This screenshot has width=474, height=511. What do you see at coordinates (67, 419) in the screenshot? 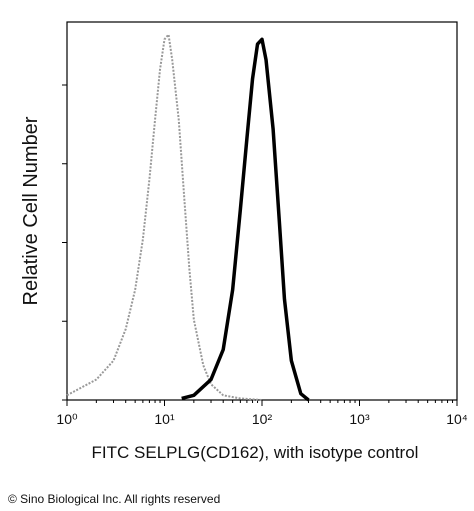
I see `x-tick-label: 10⁰` at bounding box center [67, 419].